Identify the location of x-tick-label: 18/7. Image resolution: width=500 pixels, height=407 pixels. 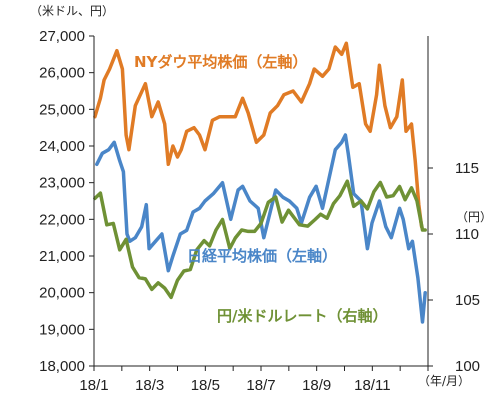
(260, 385).